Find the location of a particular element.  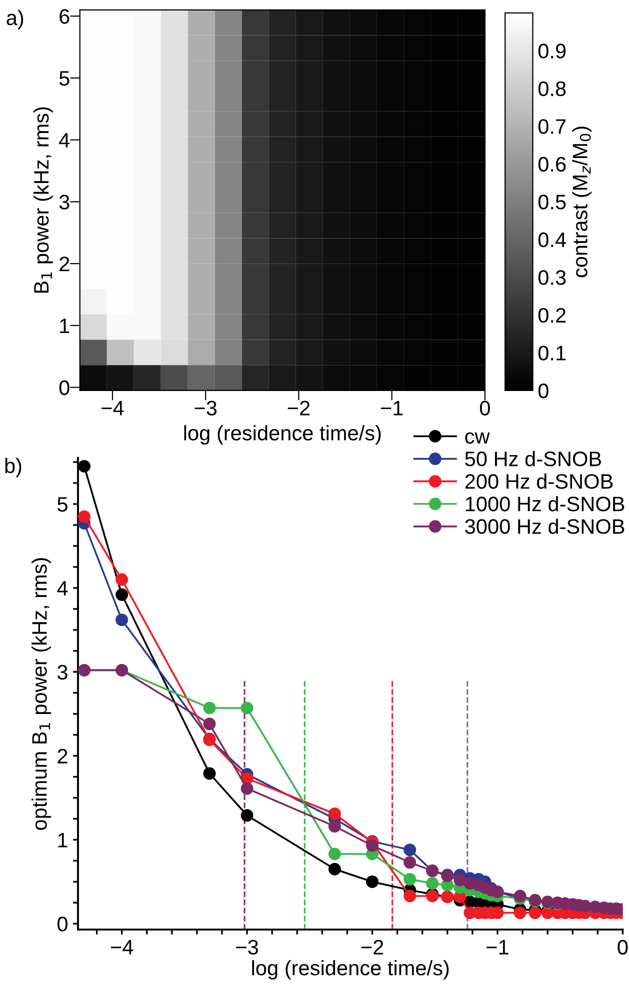

color-bar-label: 0.7 is located at coordinates (552, 126).